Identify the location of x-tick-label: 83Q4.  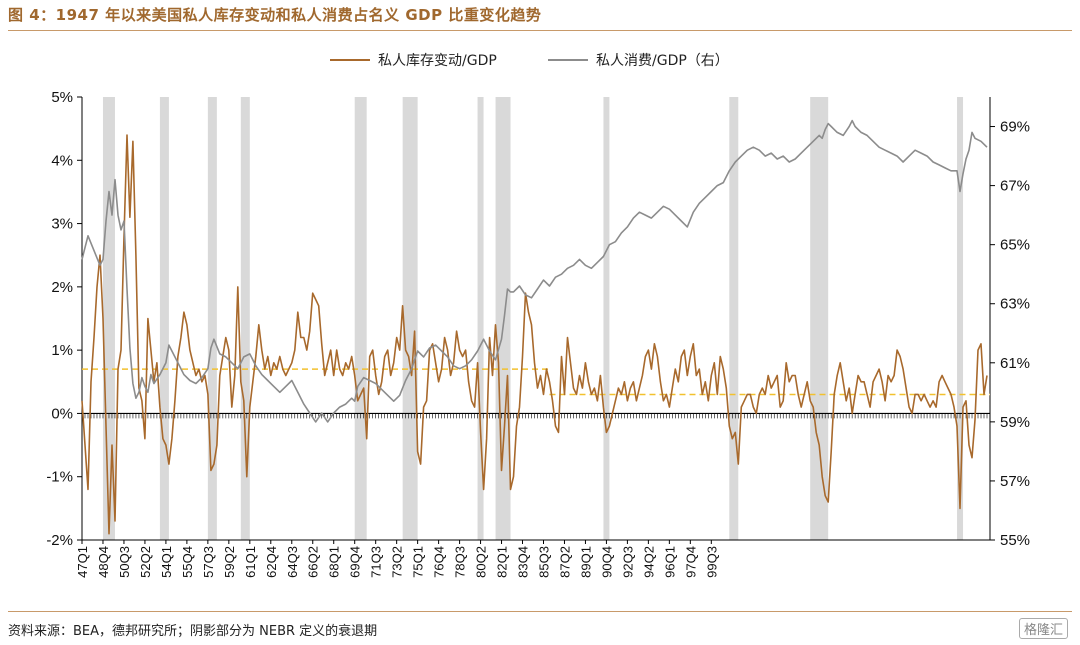
(523, 562).